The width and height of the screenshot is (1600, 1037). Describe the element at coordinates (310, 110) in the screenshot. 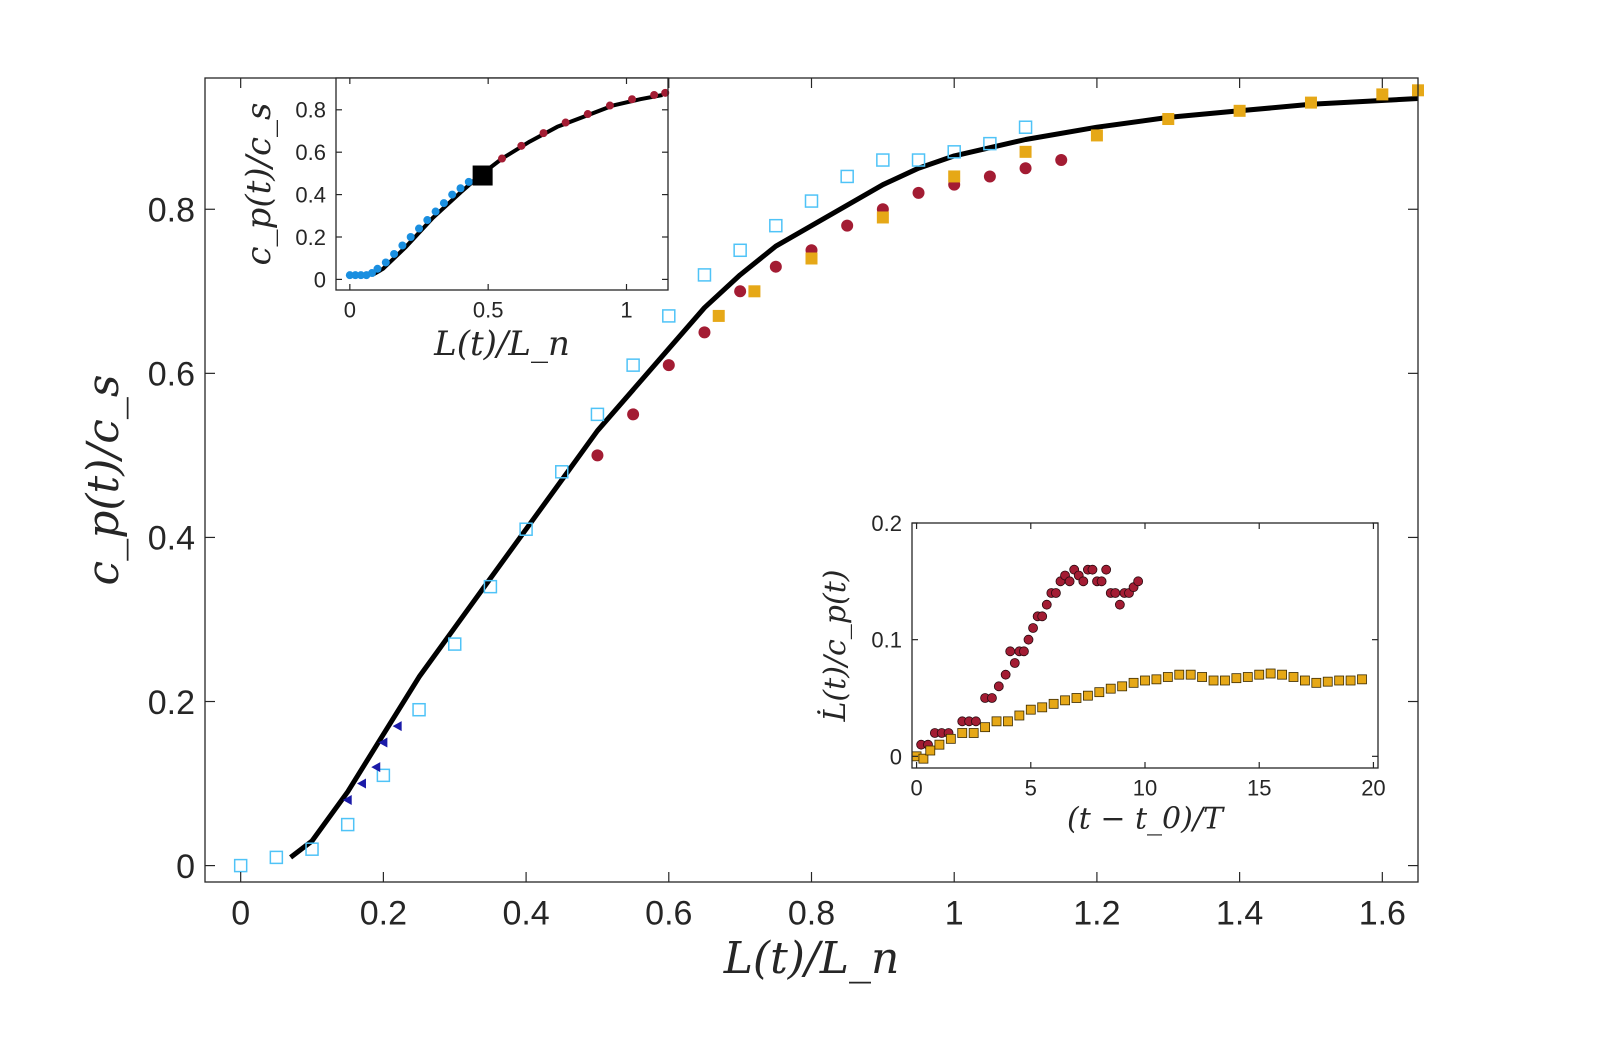

I see `inset-top-ytick-label: 0.8` at that location.